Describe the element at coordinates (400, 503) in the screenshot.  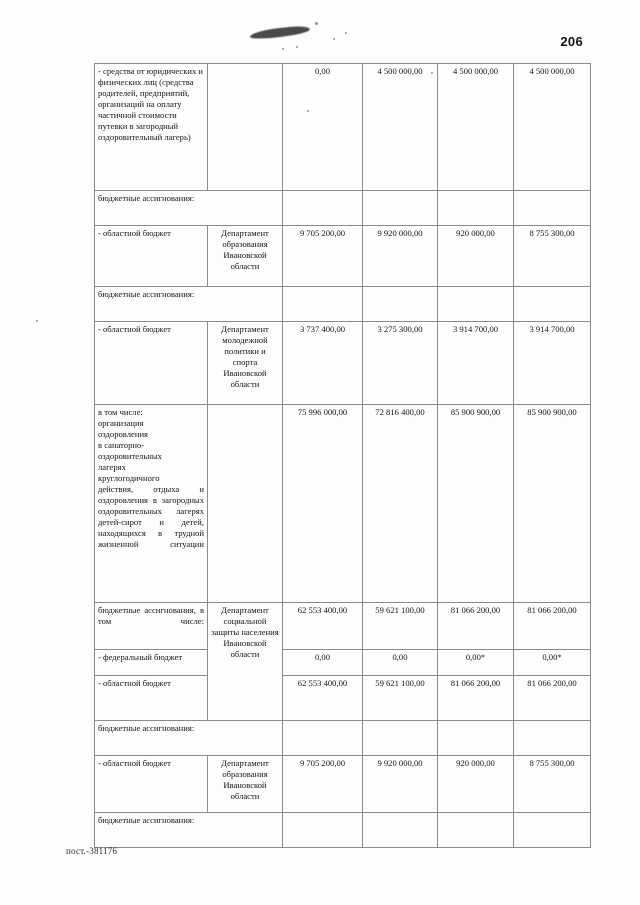
I see `row-value-2: 72 816 400,00` at that location.